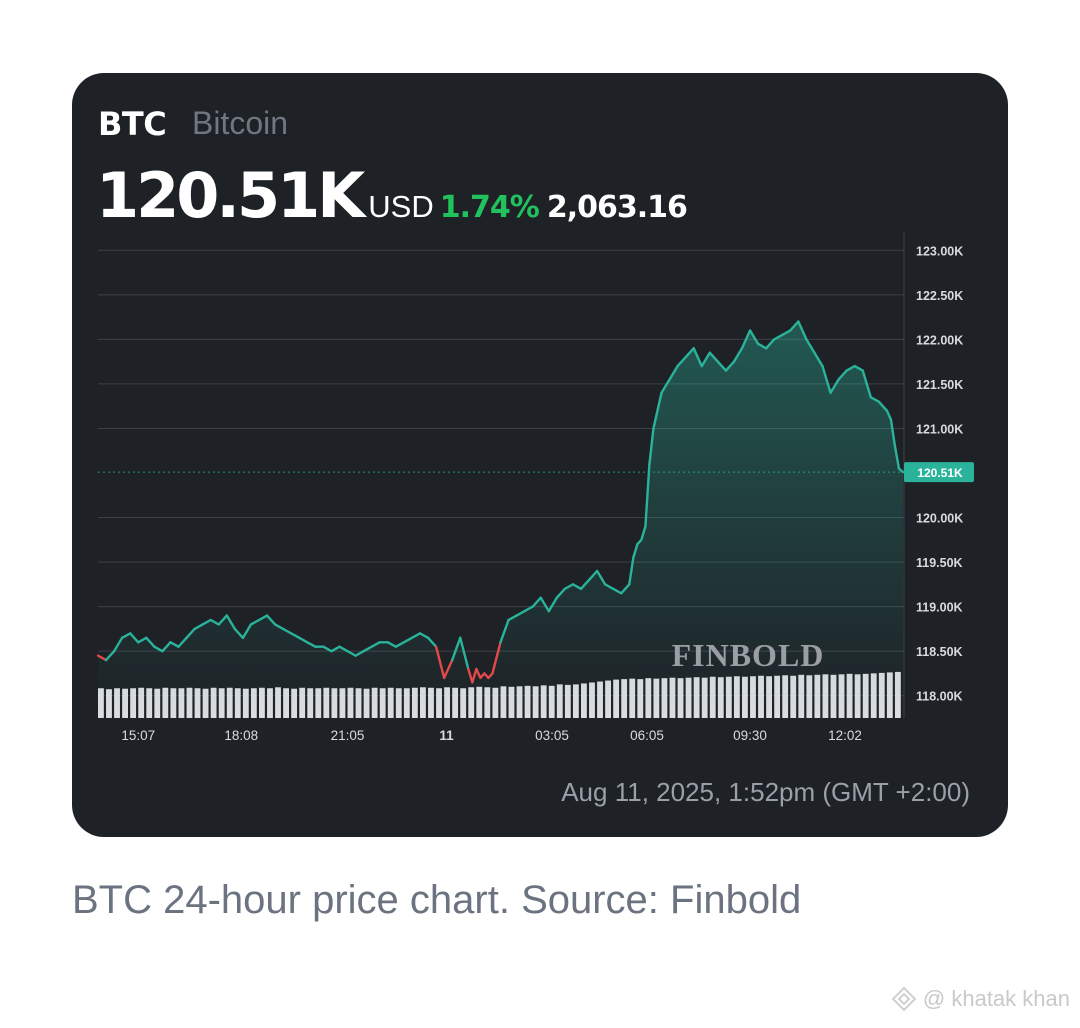 The width and height of the screenshot is (1080, 1028). I want to click on x-tick-label: 09:30, so click(750, 735).